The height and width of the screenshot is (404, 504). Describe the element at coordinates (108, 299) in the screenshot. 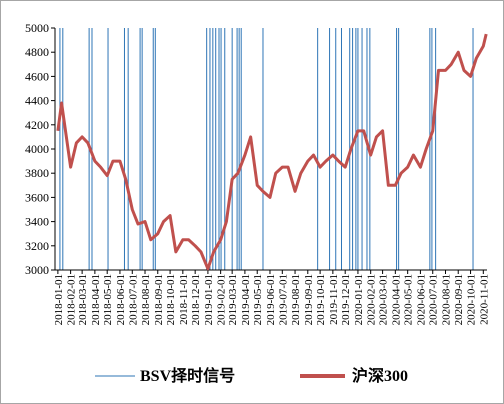

I see `x-tick-label: 2018-05-01` at that location.